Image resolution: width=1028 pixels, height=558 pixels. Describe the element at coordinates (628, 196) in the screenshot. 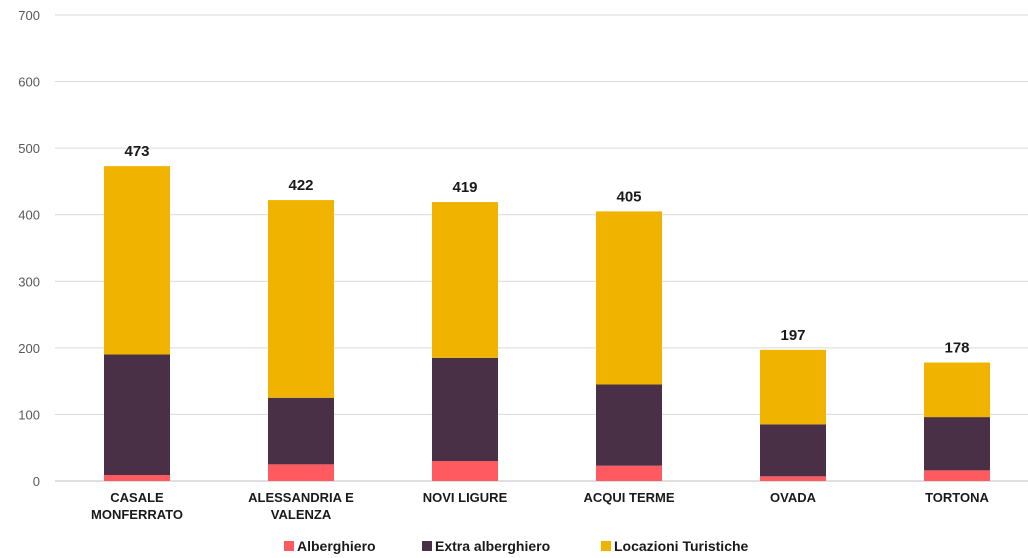

I see `bar-total-label: 405` at that location.